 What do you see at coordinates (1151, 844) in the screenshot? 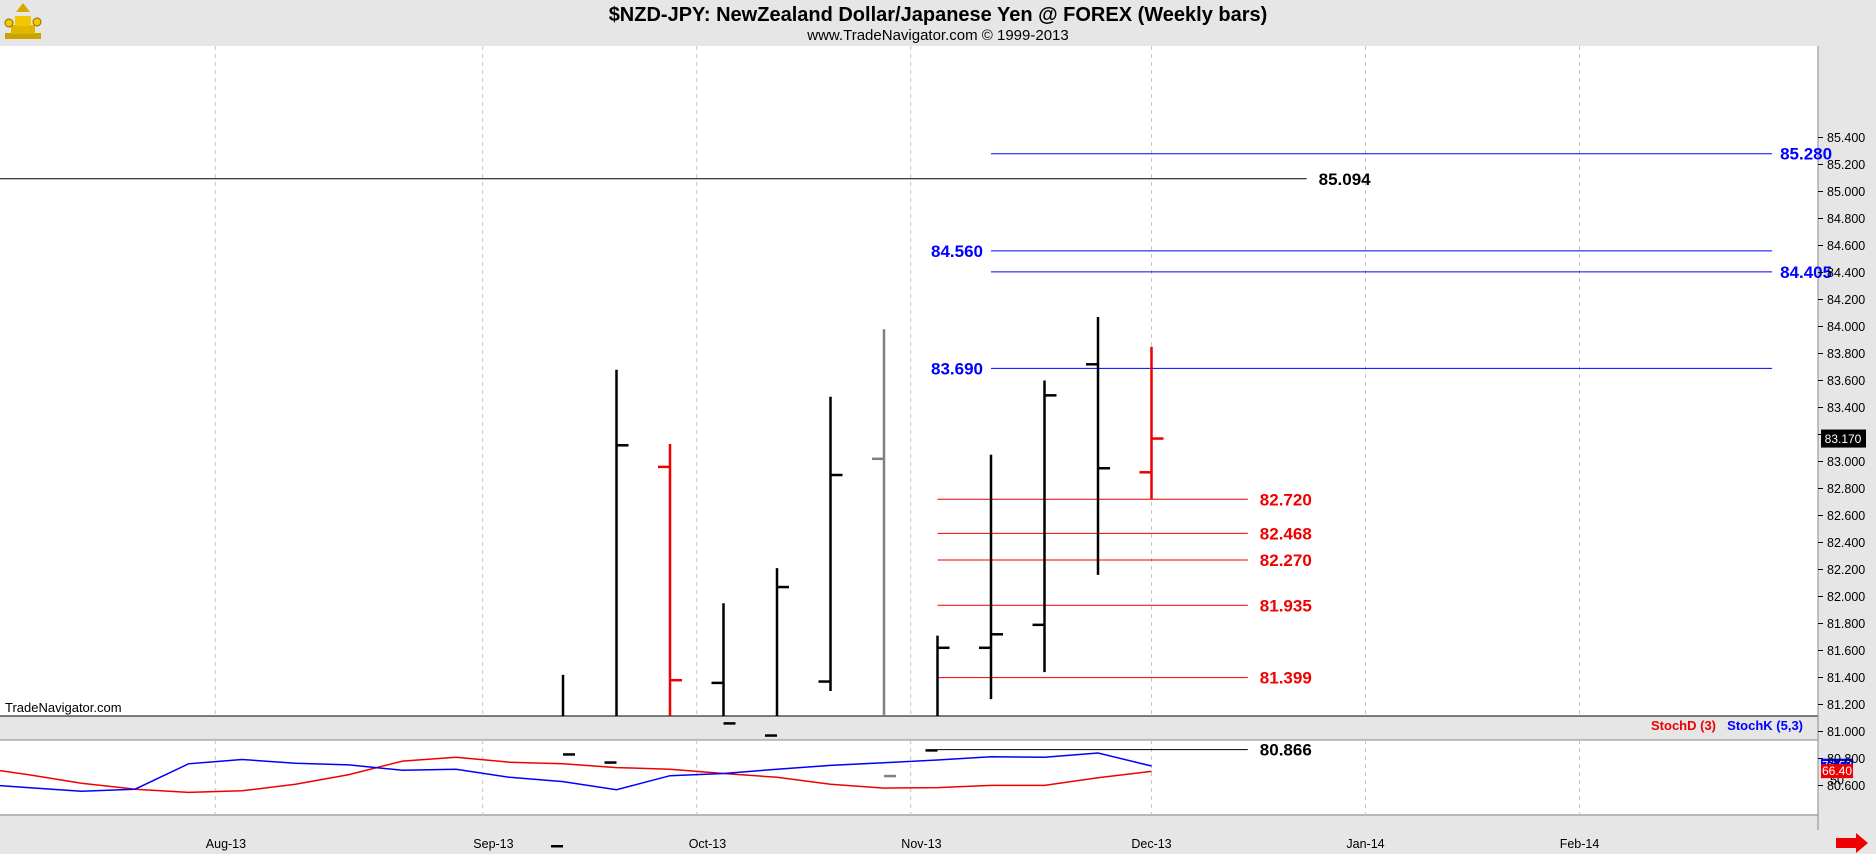
I see `time-axis-label: Dec-13` at bounding box center [1151, 844].